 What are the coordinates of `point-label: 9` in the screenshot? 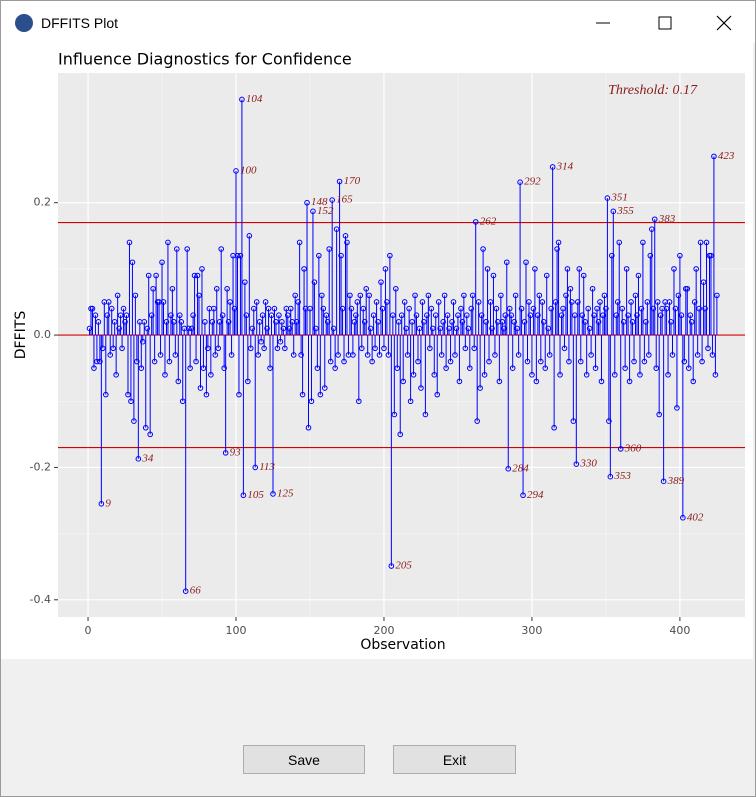 It's located at (108, 503).